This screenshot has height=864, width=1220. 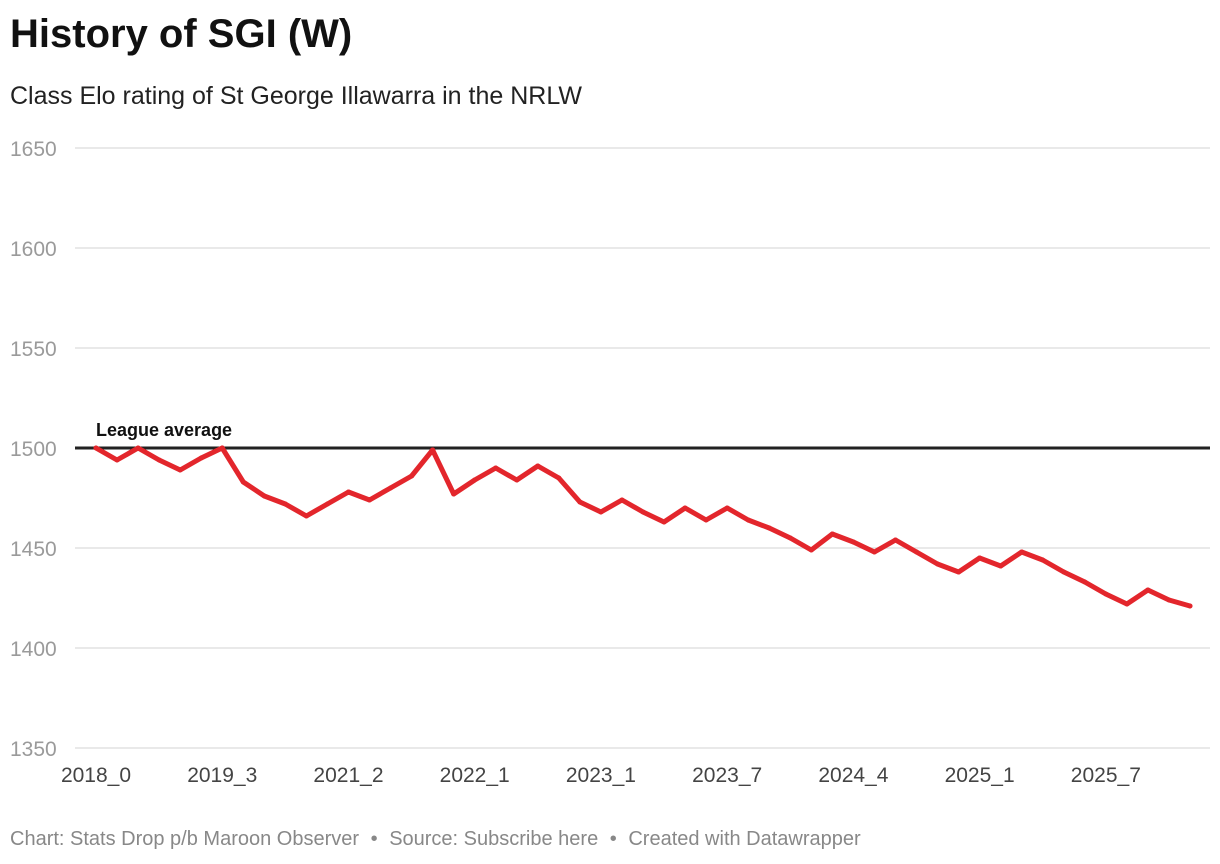 What do you see at coordinates (33, 149) in the screenshot?
I see `y-tick-label: 1650` at bounding box center [33, 149].